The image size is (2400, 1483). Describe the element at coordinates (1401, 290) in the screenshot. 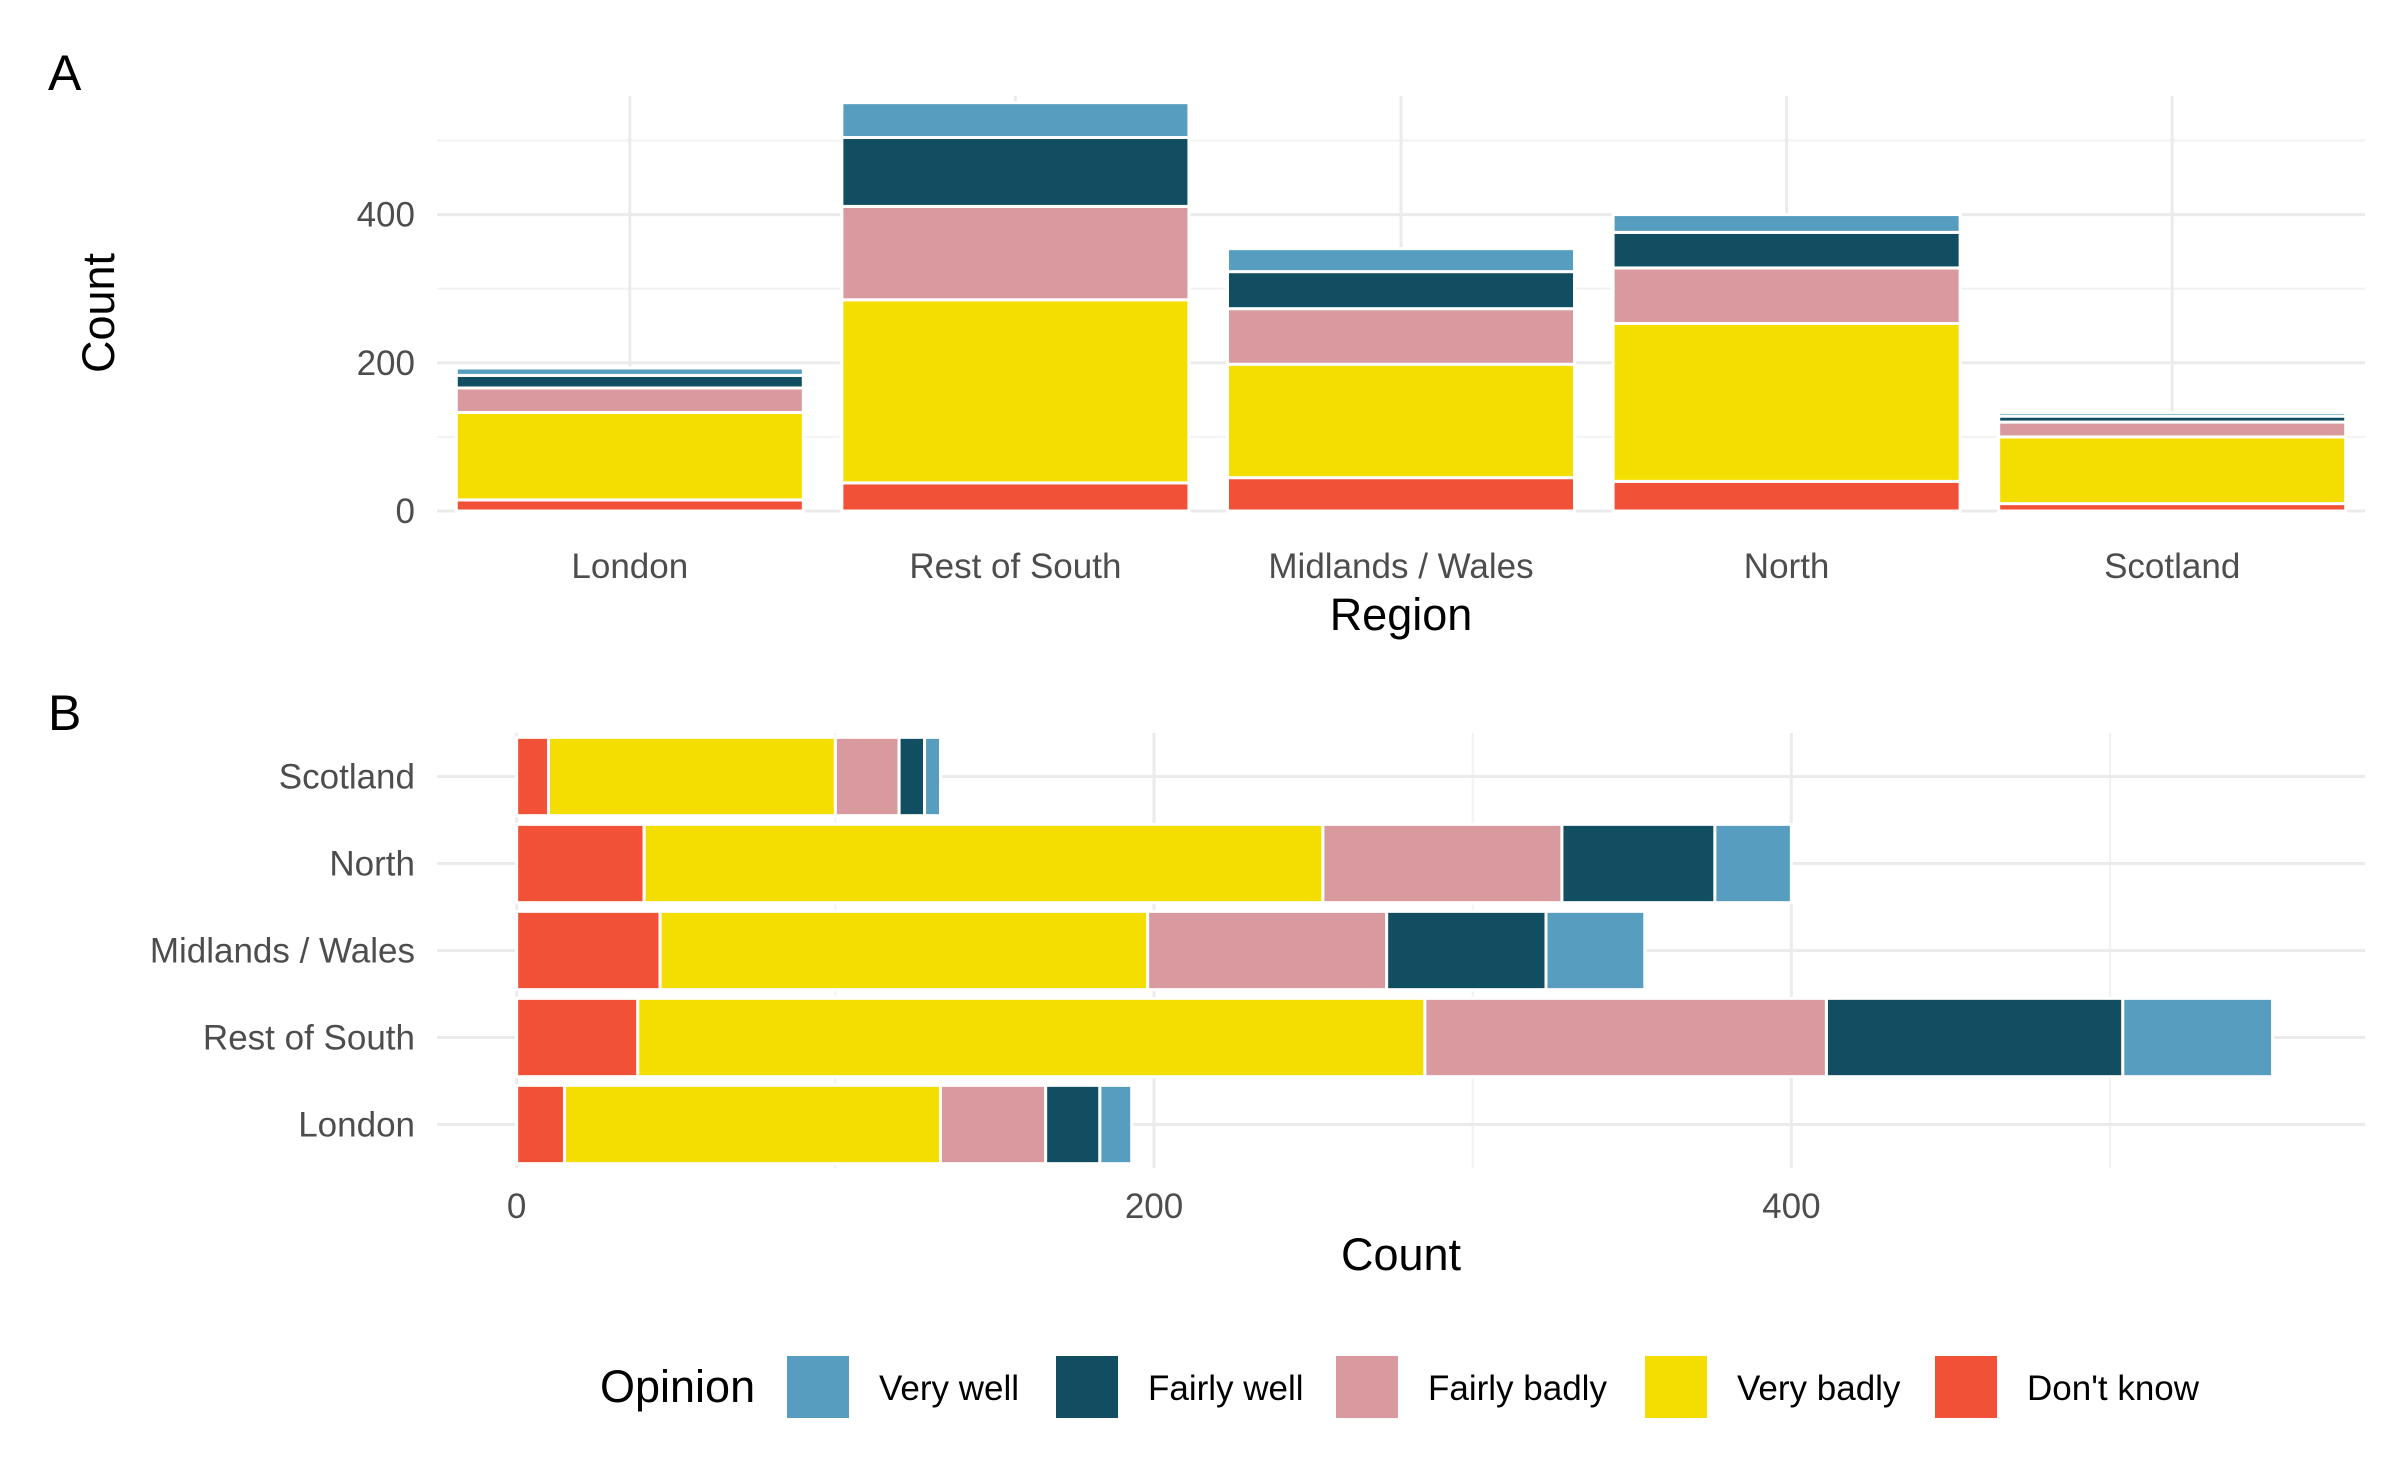

I see `panel-a-bar-midlands-wales-fairly-well` at that location.